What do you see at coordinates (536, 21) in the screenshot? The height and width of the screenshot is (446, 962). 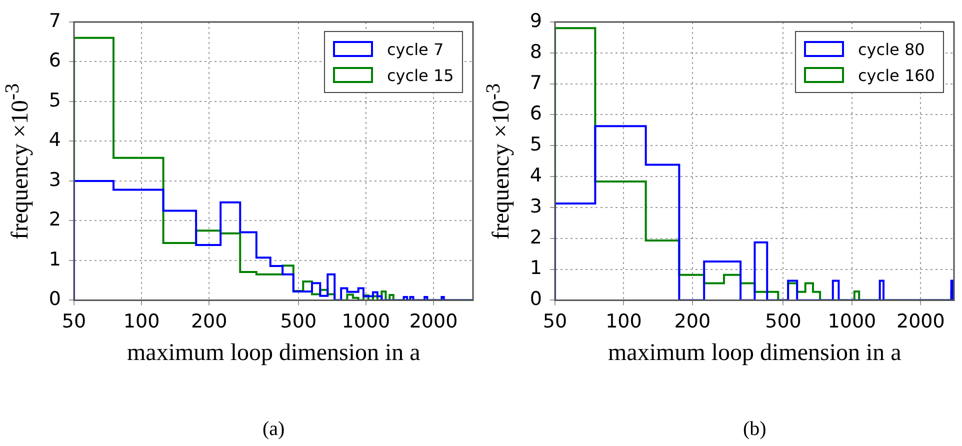 I see `y-tick-label: 9` at bounding box center [536, 21].